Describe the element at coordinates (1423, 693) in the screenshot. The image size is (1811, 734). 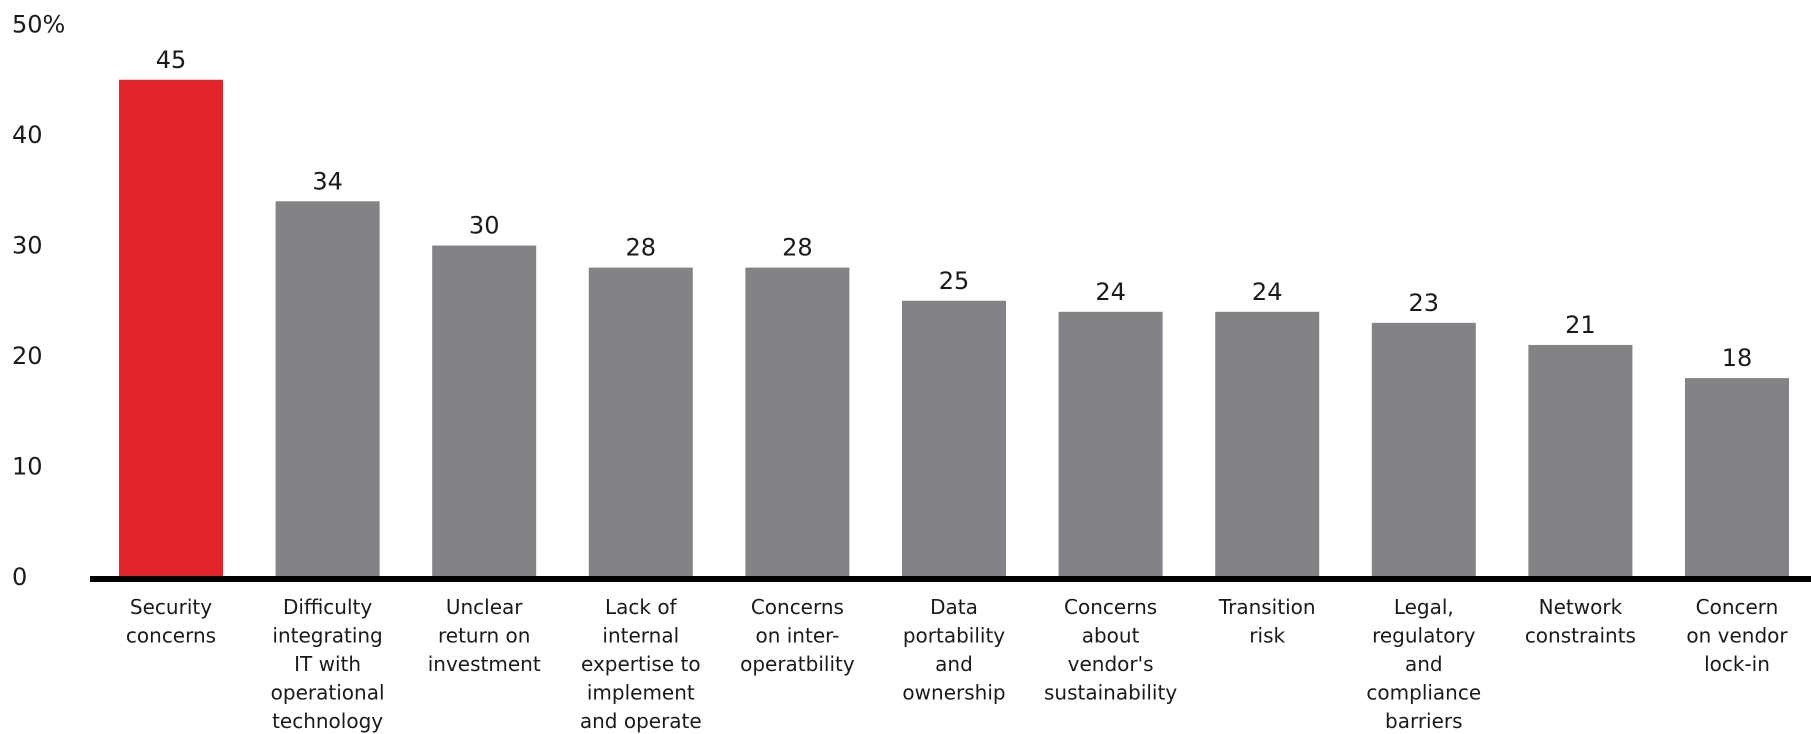
I see `category-label: compliance` at that location.